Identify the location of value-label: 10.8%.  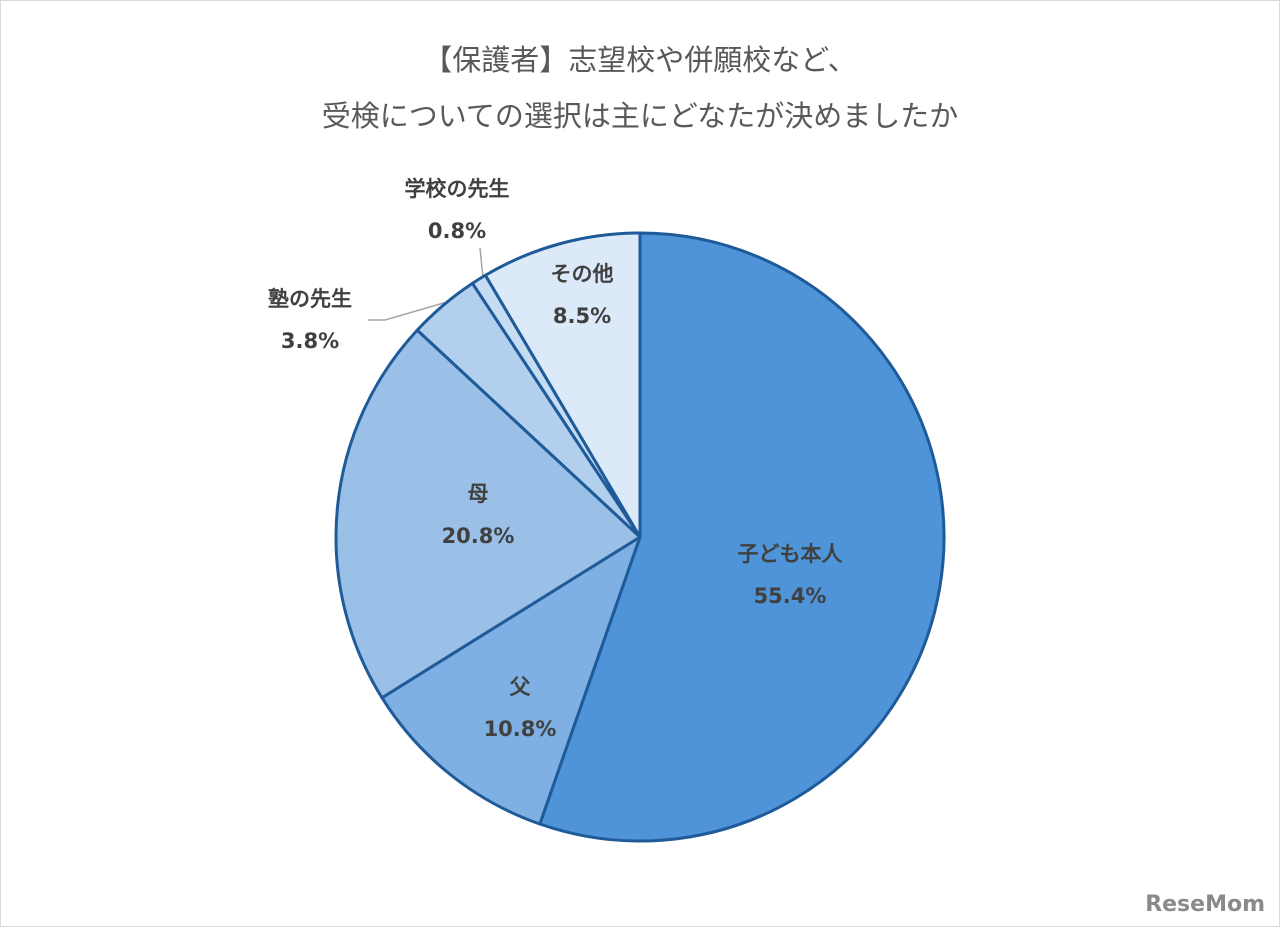
(520, 729).